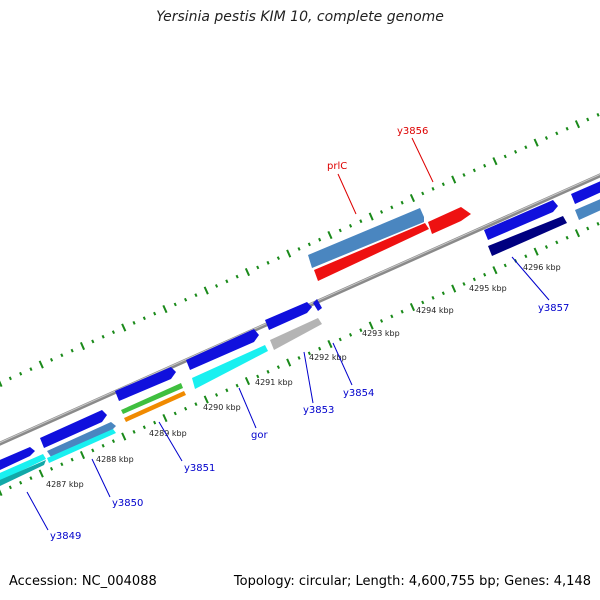  I want to click on gene-cyan-gor-feature, so click(230, 367).